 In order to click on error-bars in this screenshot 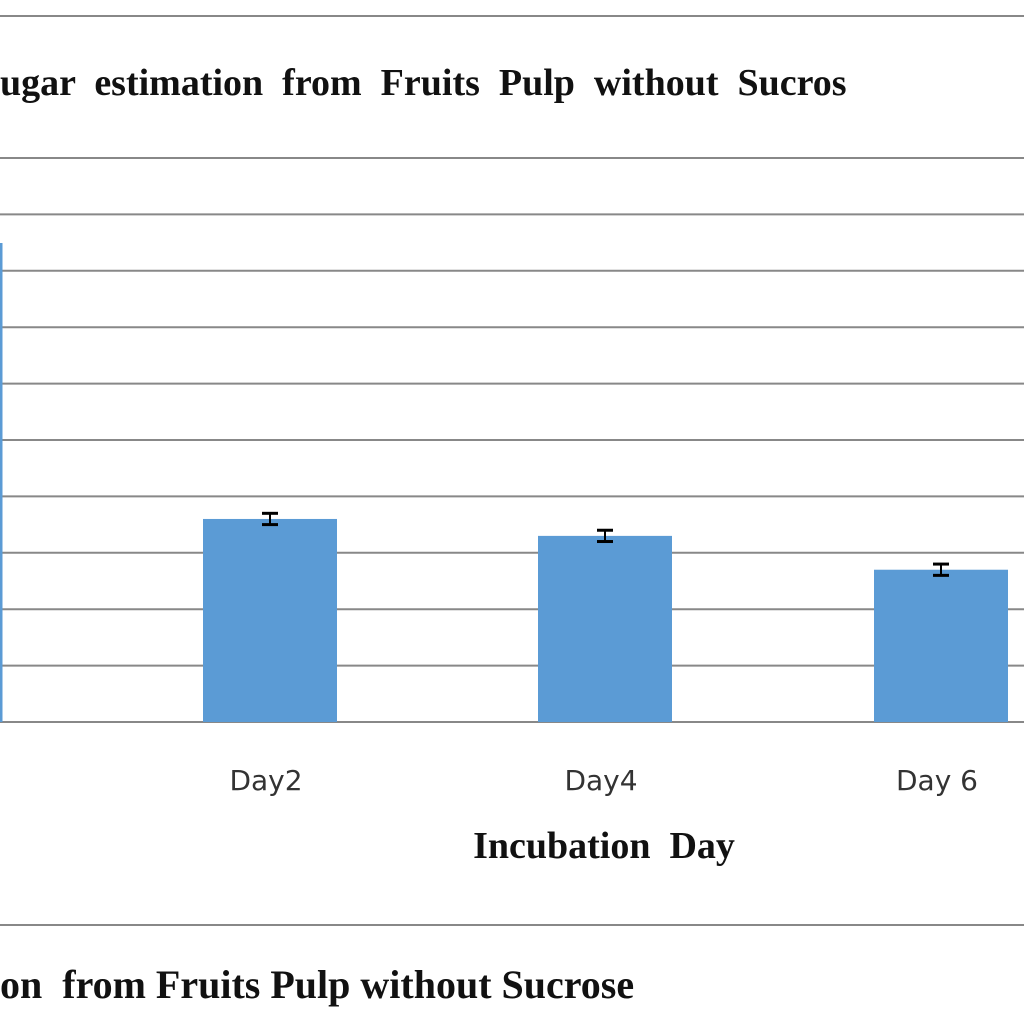, I will do `click(605, 544)`.